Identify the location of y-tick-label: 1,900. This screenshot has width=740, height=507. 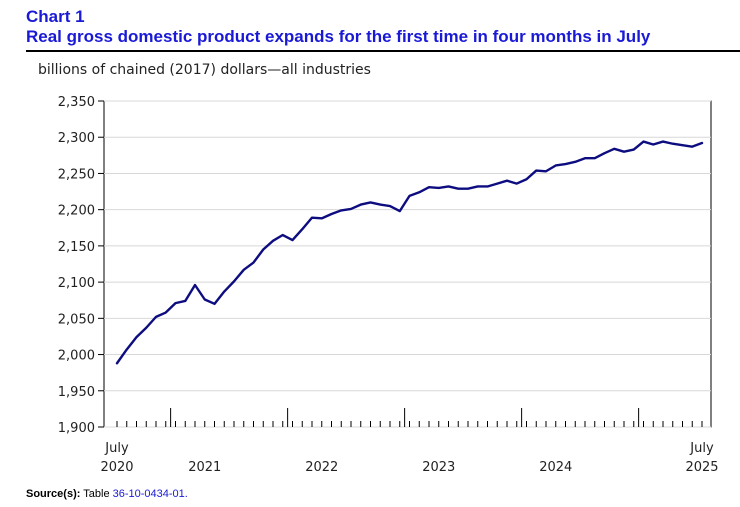
(76, 428).